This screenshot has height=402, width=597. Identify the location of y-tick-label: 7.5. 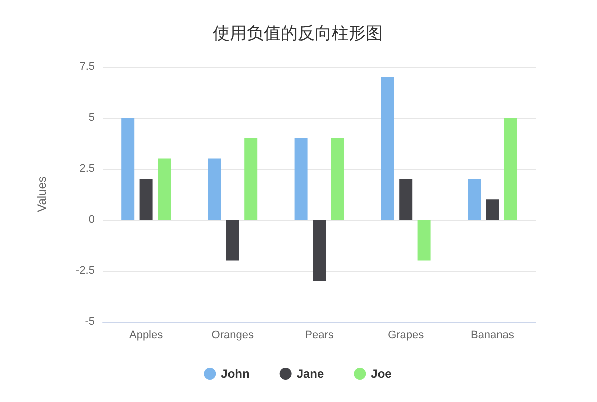
(87, 67).